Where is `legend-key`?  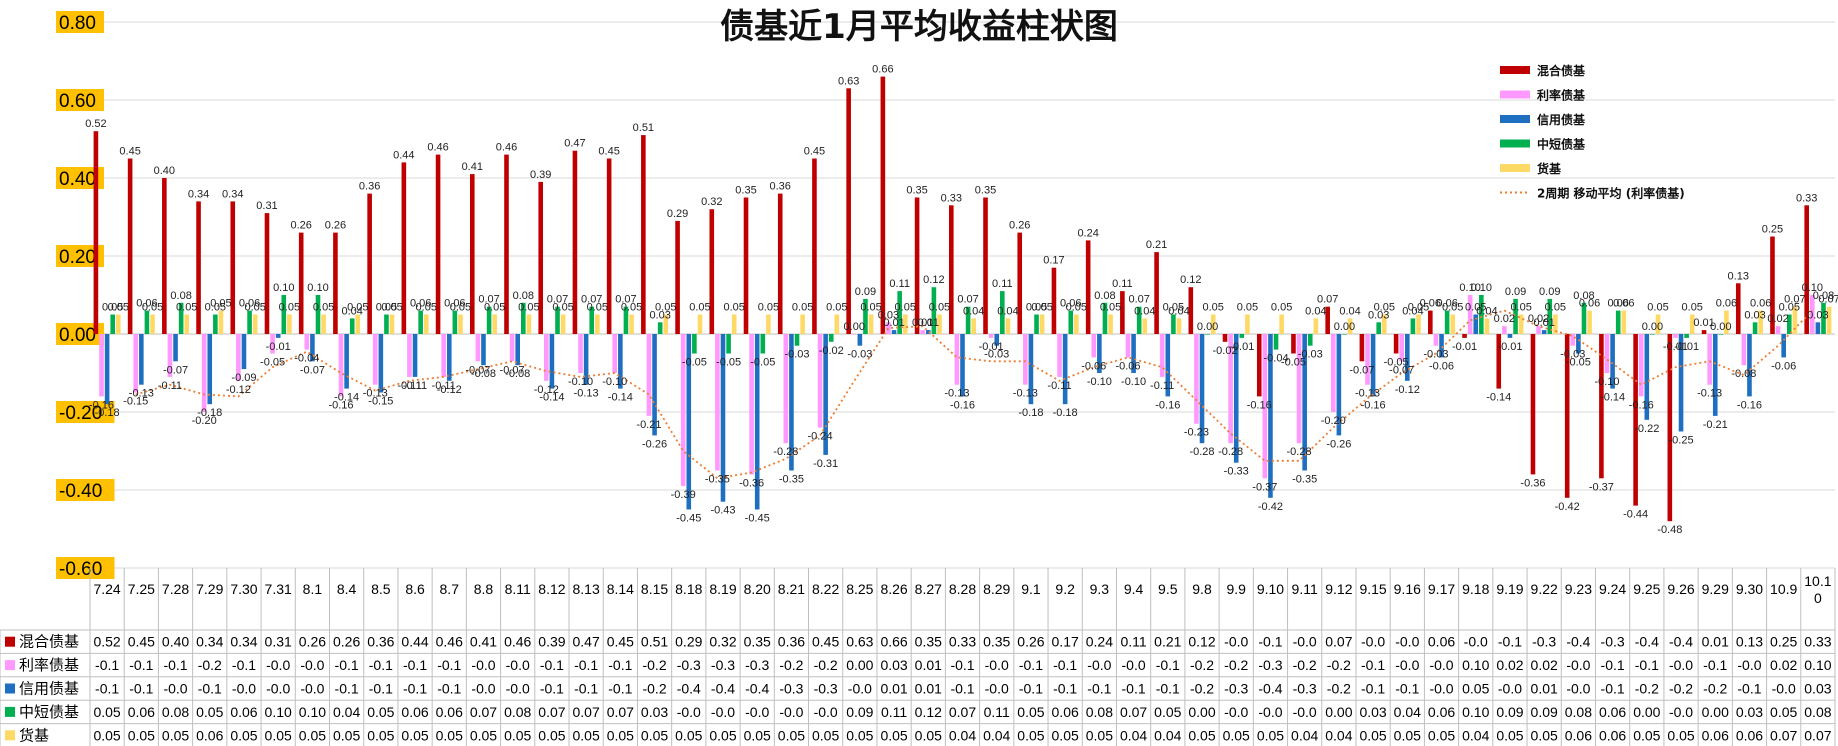
legend-key is located at coordinates (1515, 143).